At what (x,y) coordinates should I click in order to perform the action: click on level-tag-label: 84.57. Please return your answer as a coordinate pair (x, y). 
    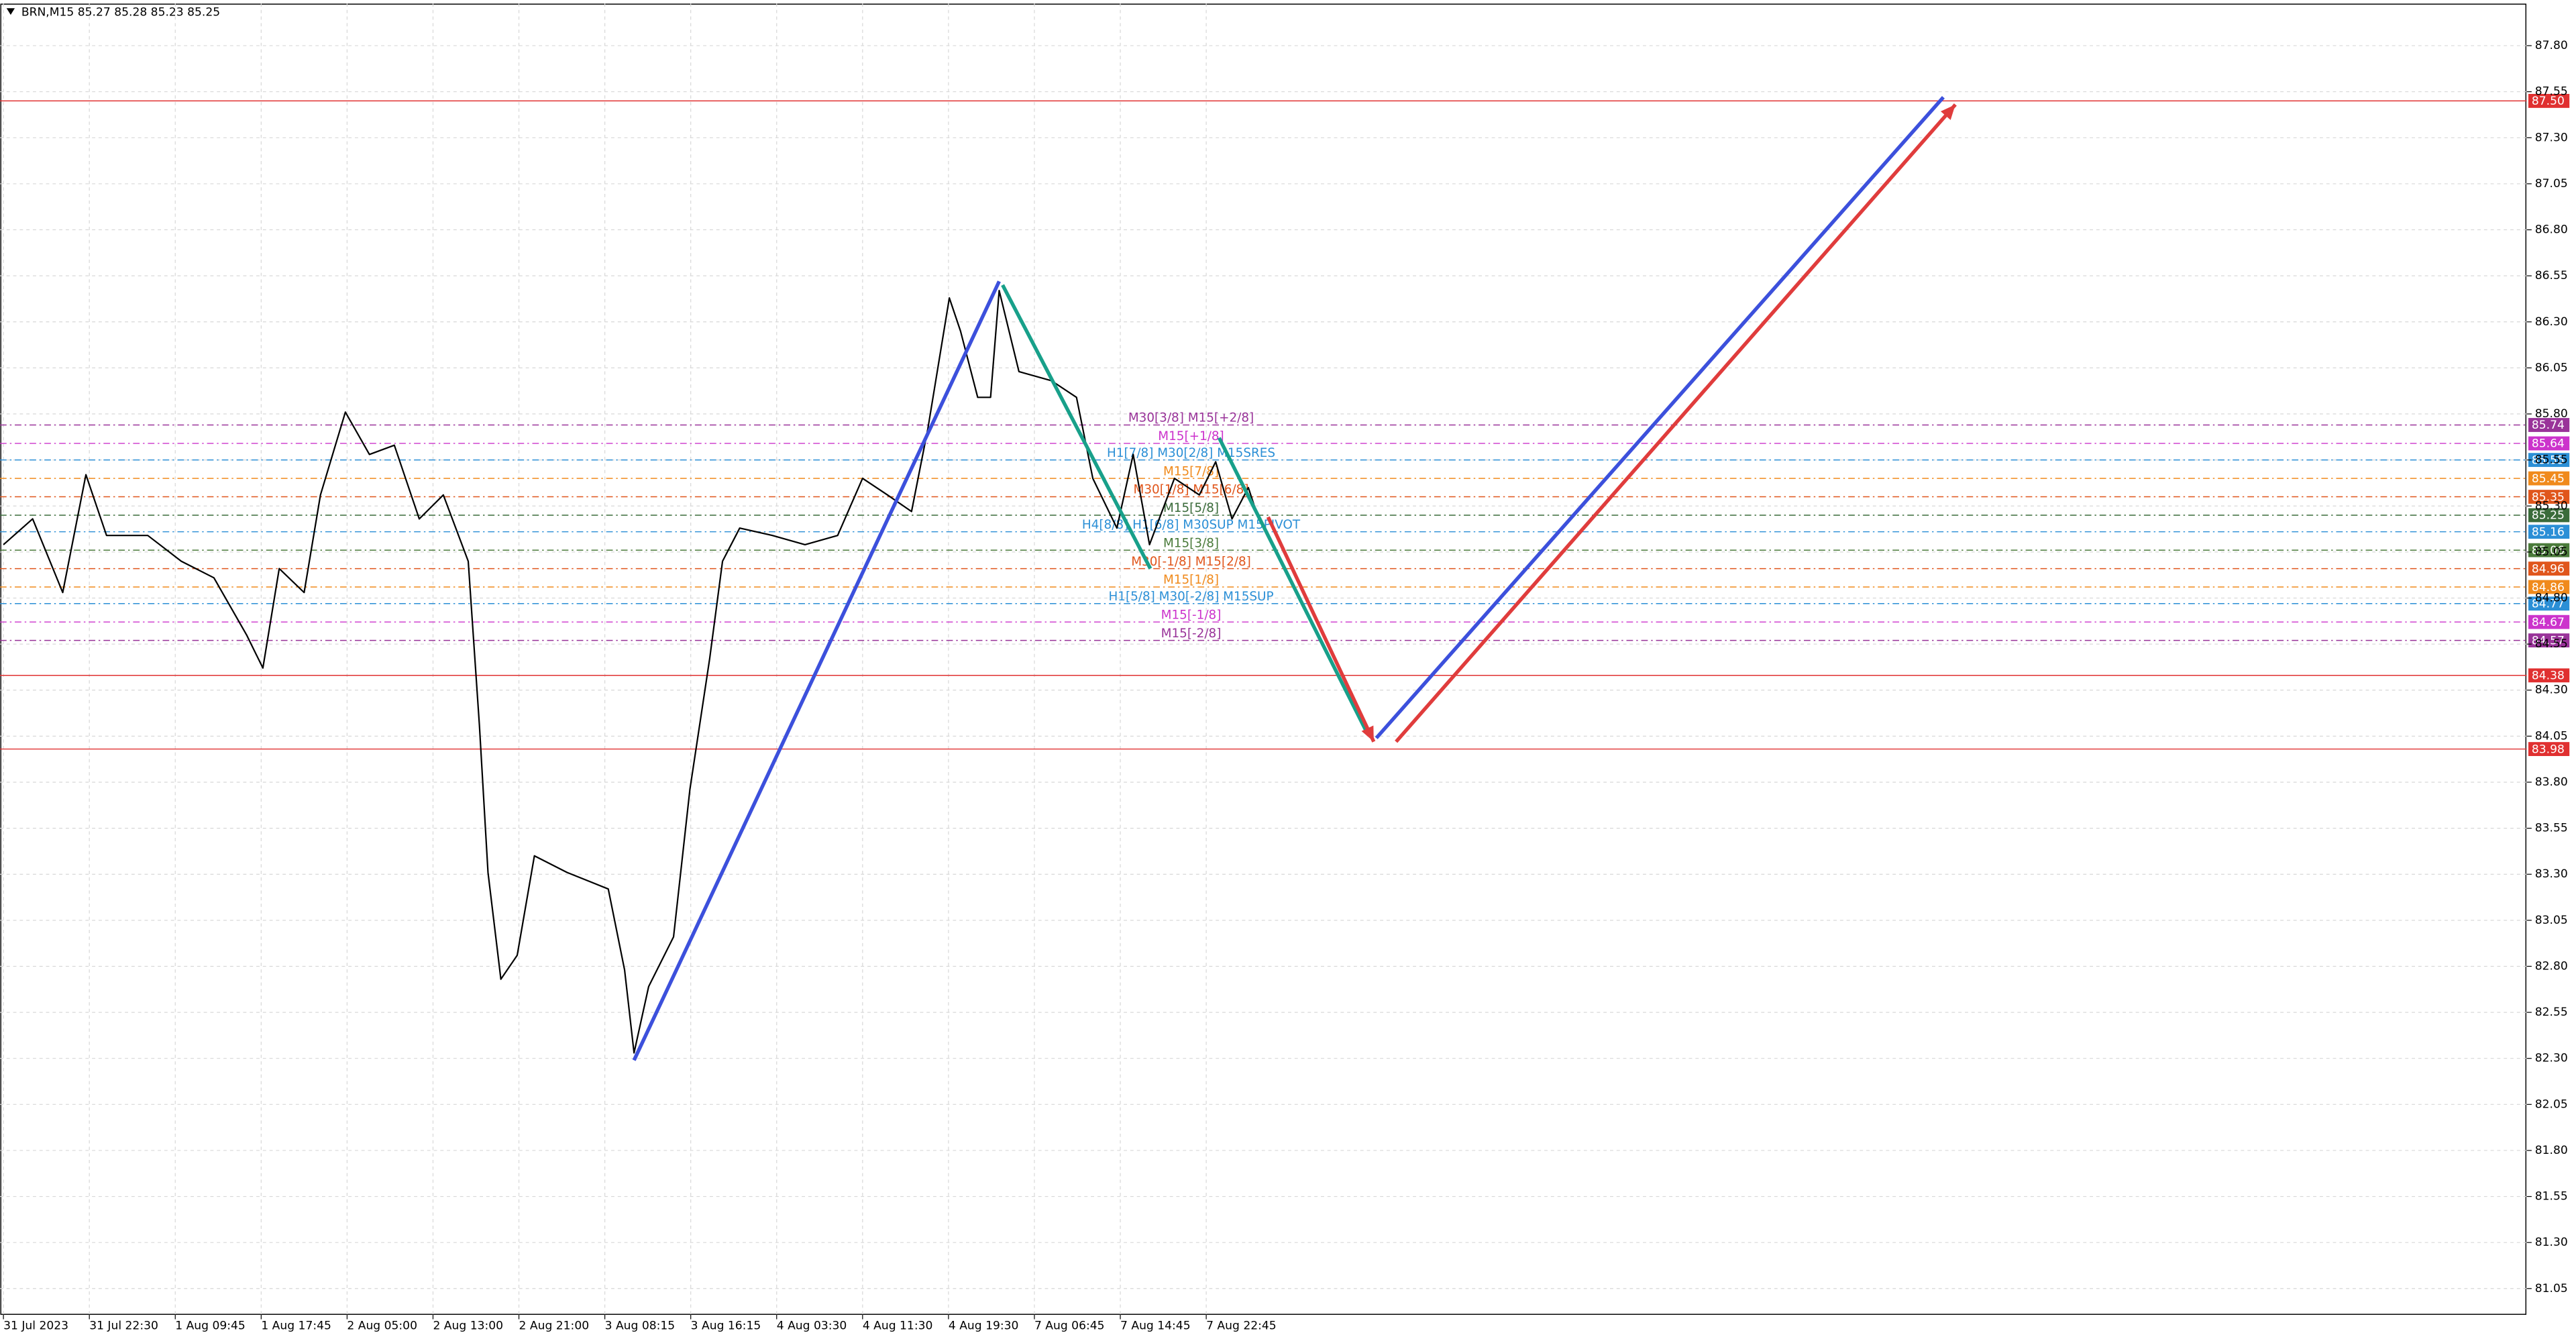
    Looking at the image, I should click on (2548, 640).